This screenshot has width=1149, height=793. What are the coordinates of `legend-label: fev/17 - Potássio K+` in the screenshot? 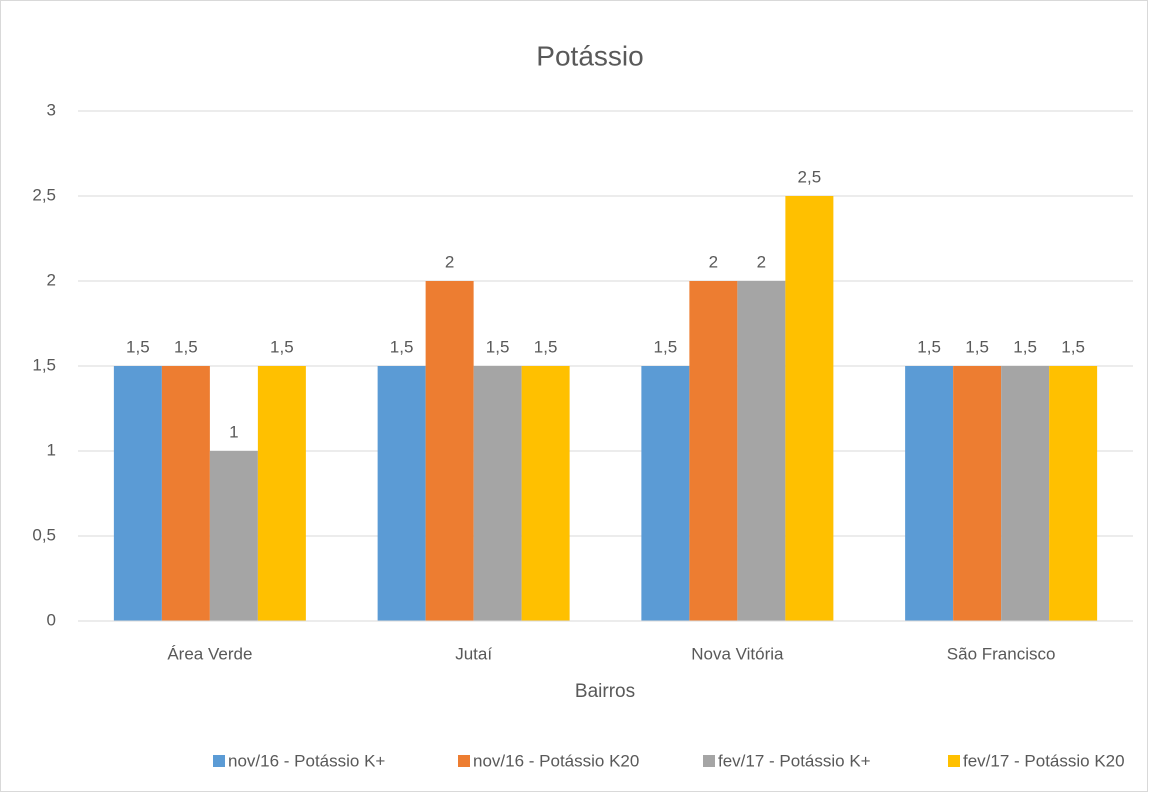 It's located at (794, 760).